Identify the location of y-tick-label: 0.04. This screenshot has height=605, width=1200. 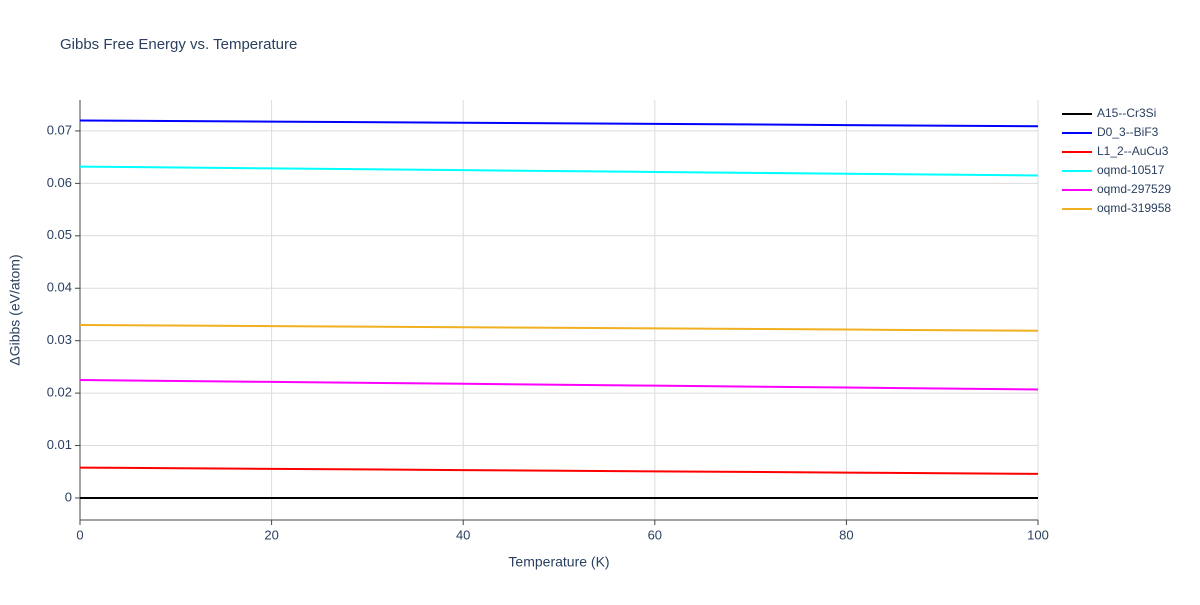
(59, 287).